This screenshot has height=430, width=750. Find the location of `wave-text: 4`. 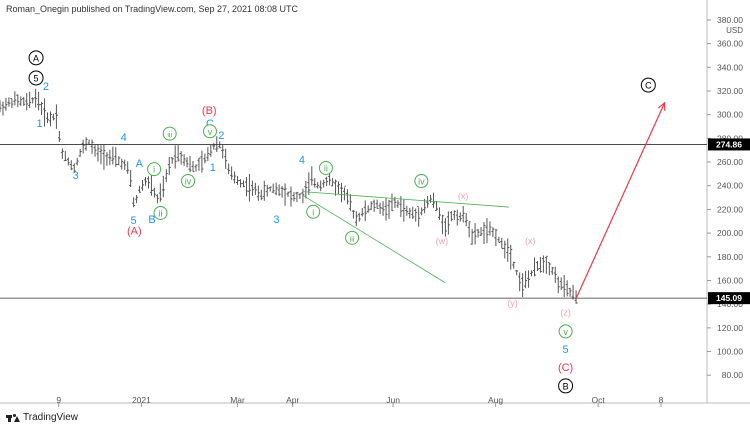

wave-text: 4 is located at coordinates (124, 138).